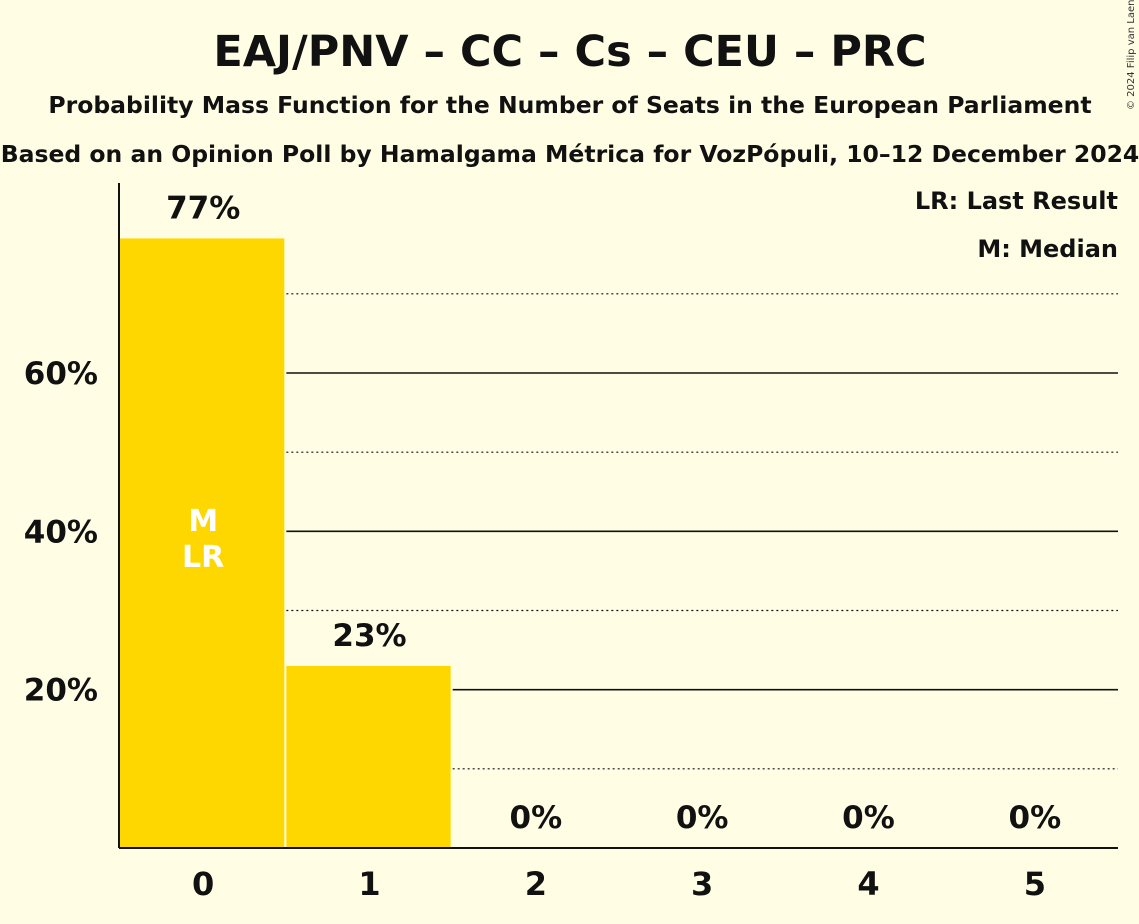 The height and width of the screenshot is (924, 1139). I want to click on x-tick-label-4: 4, so click(868, 884).